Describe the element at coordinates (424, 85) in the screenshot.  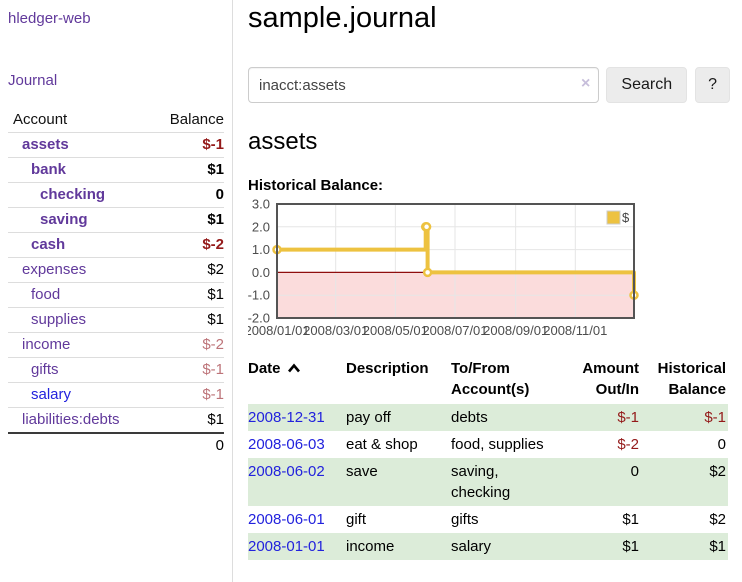
I see `search-input` at that location.